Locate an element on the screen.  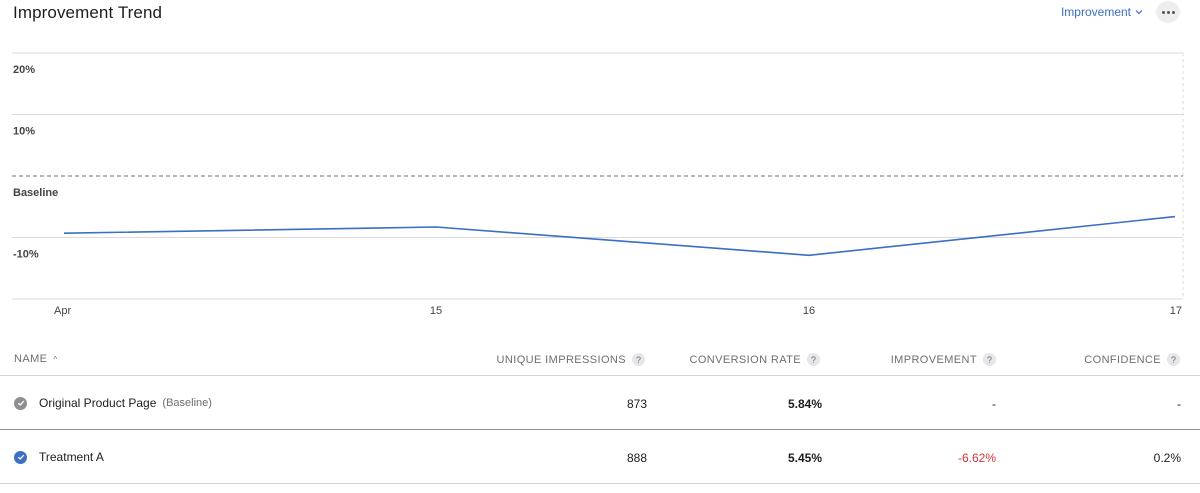
col-header-improvement: IMPROVEMENT ? is located at coordinates (943, 359).